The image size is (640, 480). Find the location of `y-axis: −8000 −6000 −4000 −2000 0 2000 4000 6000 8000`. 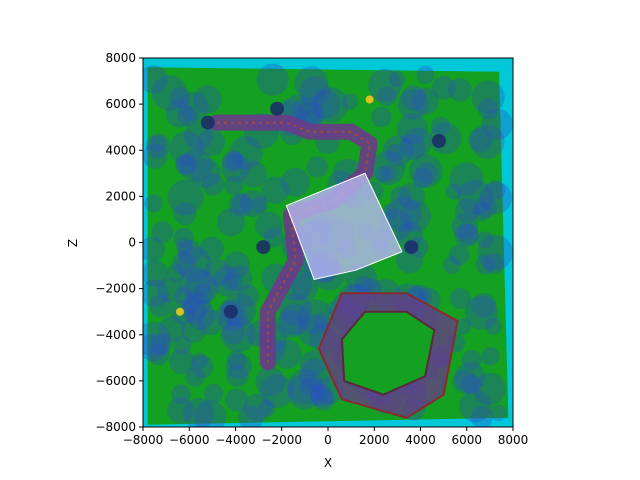

y-axis: −8000 −6000 −4000 −2000 0 2000 4000 6000 8000 is located at coordinates (119, 242).